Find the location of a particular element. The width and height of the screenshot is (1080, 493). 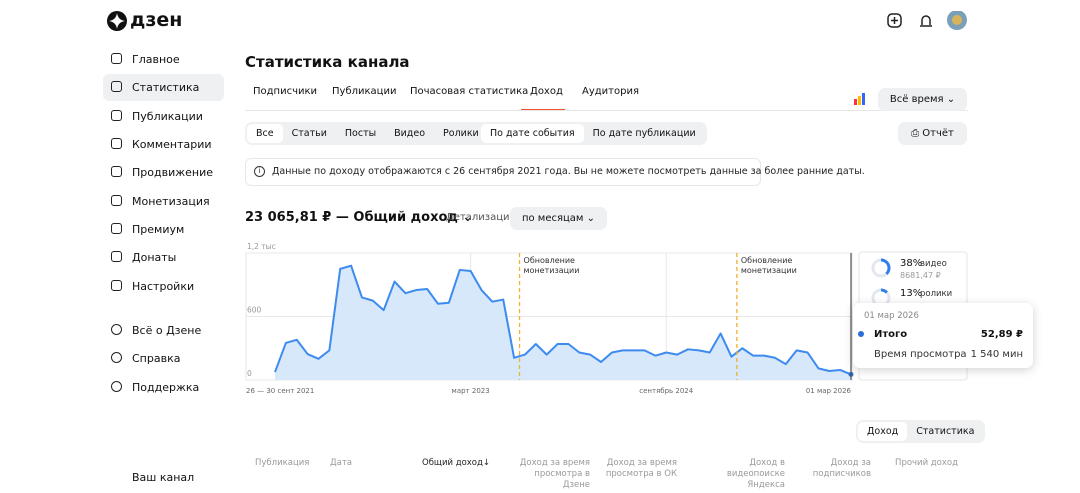

chip: Все is located at coordinates (265, 133).